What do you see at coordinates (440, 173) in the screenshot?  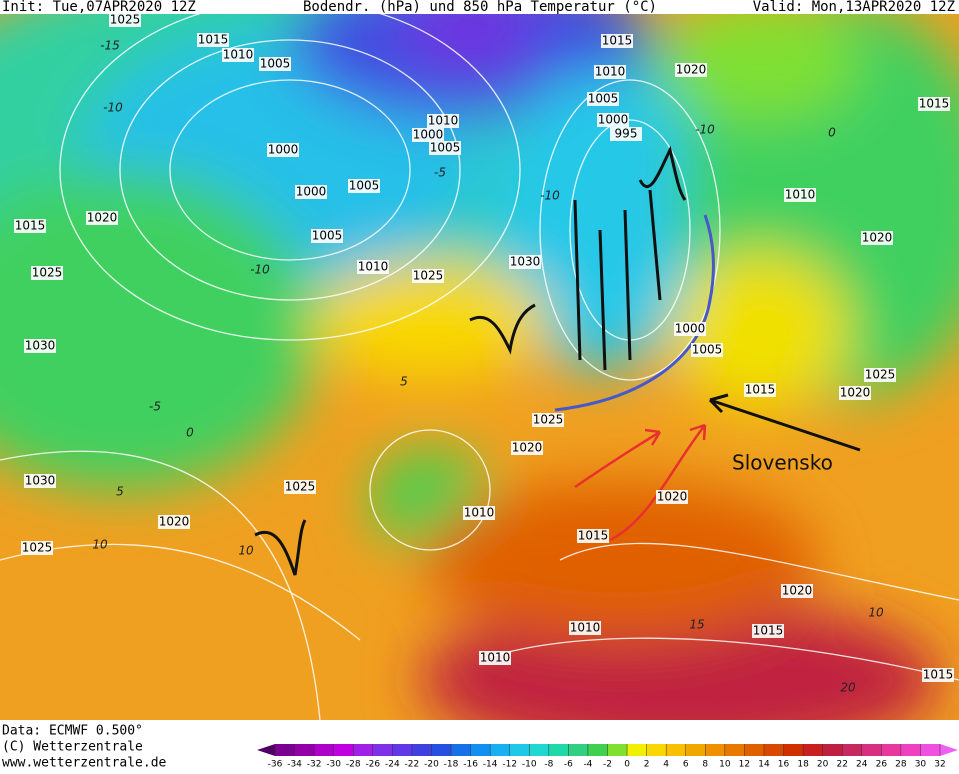 I see `temperature-label: -5` at bounding box center [440, 173].